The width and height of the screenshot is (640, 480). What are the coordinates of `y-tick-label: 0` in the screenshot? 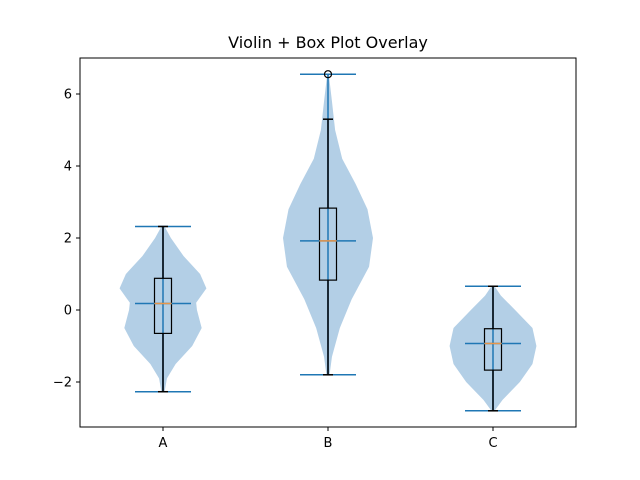 It's located at (68, 311).